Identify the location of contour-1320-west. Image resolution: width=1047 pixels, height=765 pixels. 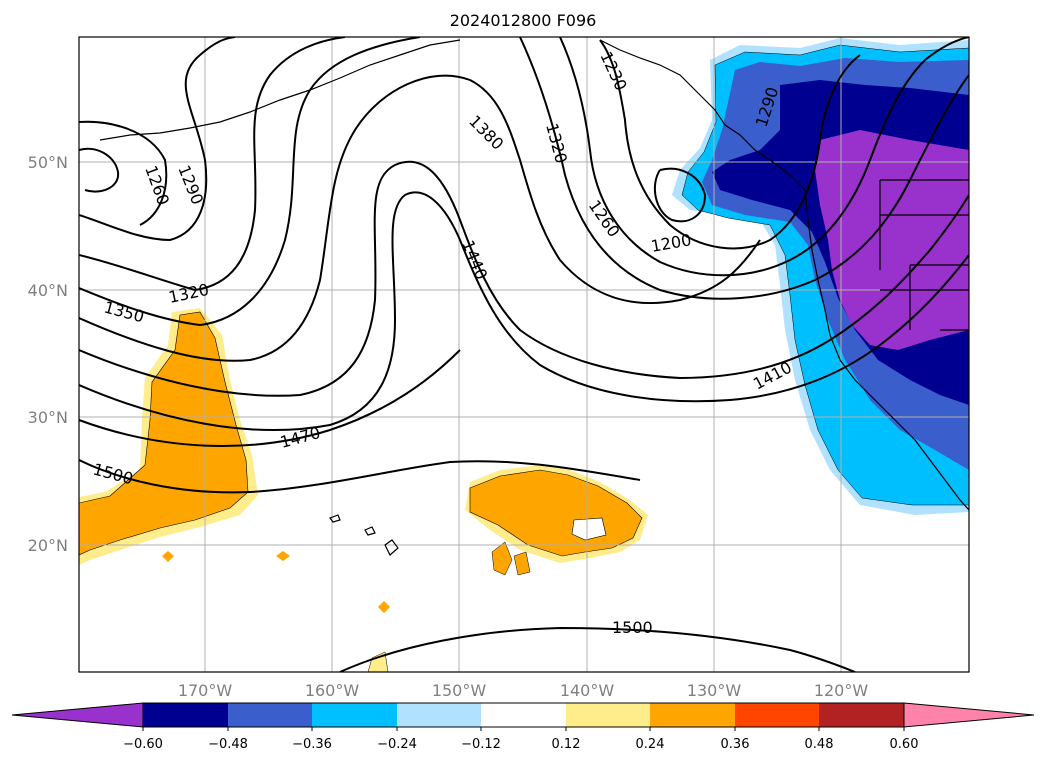
(212, 164).